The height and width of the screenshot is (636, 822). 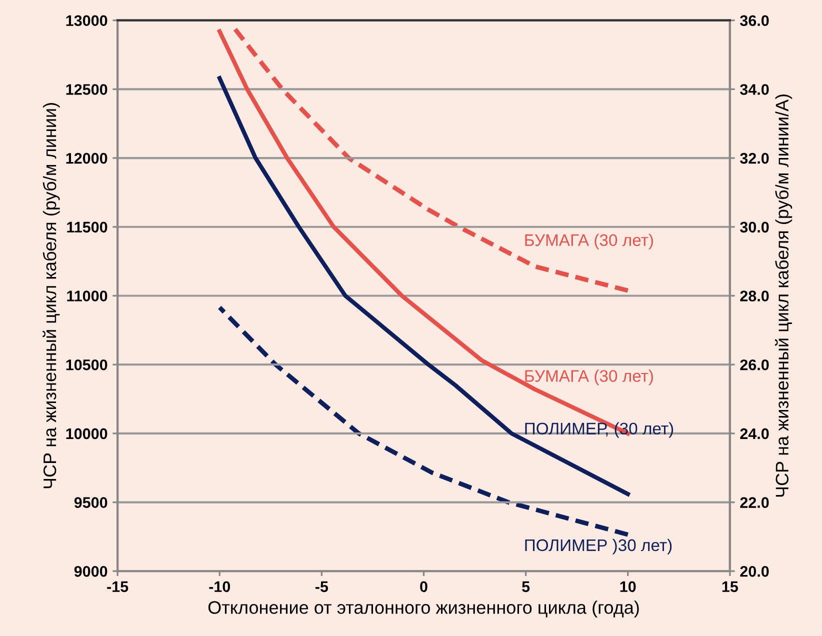 What do you see at coordinates (754, 296) in the screenshot?
I see `y2-tick-label: 28.0` at bounding box center [754, 296].